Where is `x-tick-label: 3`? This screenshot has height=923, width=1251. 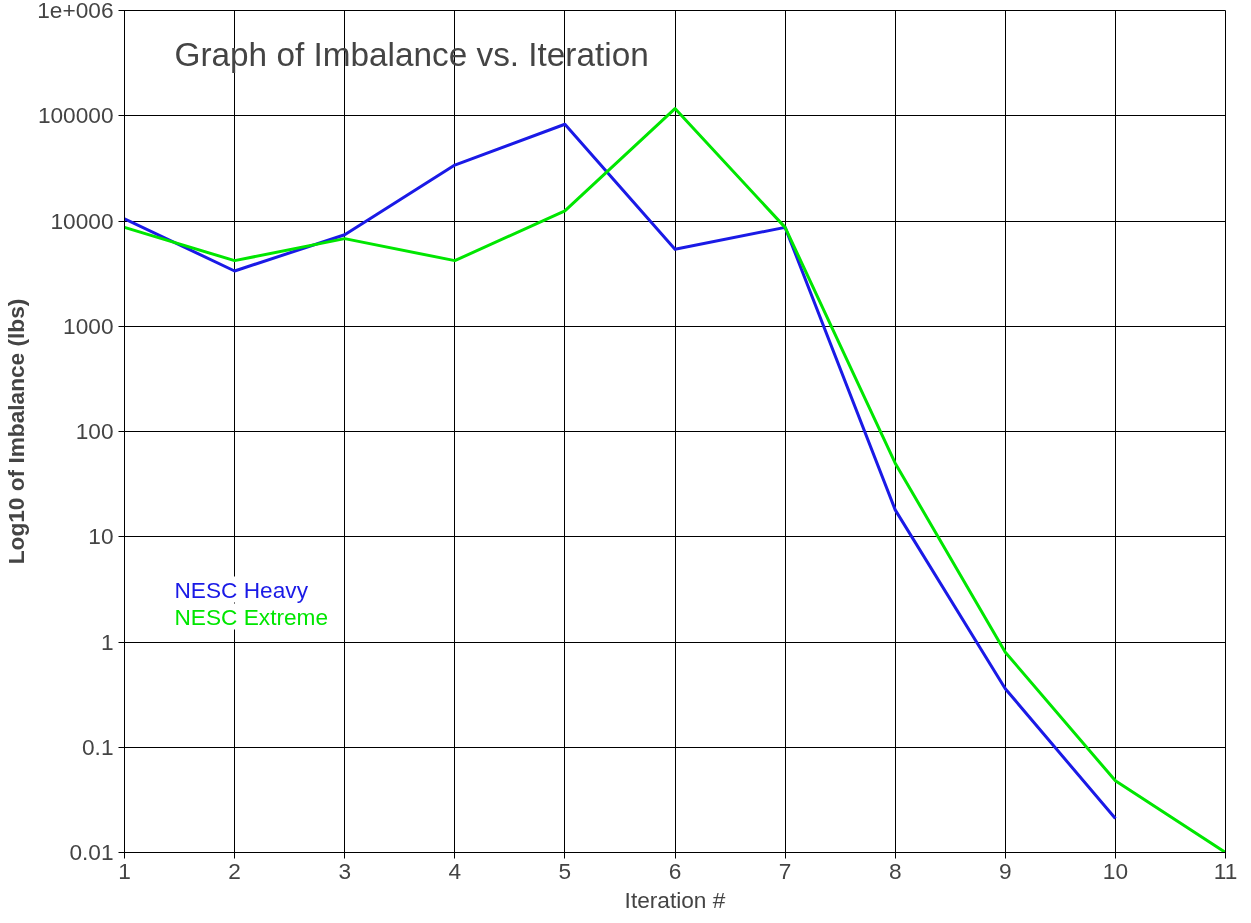 x-tick-label: 3 is located at coordinates (345, 870).